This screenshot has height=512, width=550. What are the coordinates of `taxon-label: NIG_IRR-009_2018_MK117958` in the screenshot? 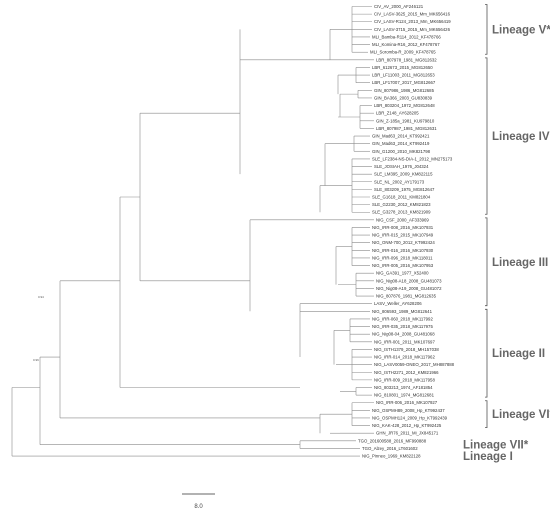 It's located at (404, 379).